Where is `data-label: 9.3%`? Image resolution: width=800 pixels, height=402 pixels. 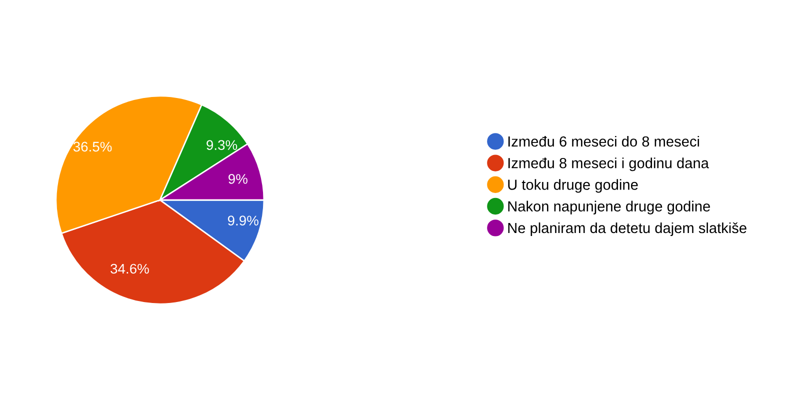 data-label: 9.3% is located at coordinates (222, 145).